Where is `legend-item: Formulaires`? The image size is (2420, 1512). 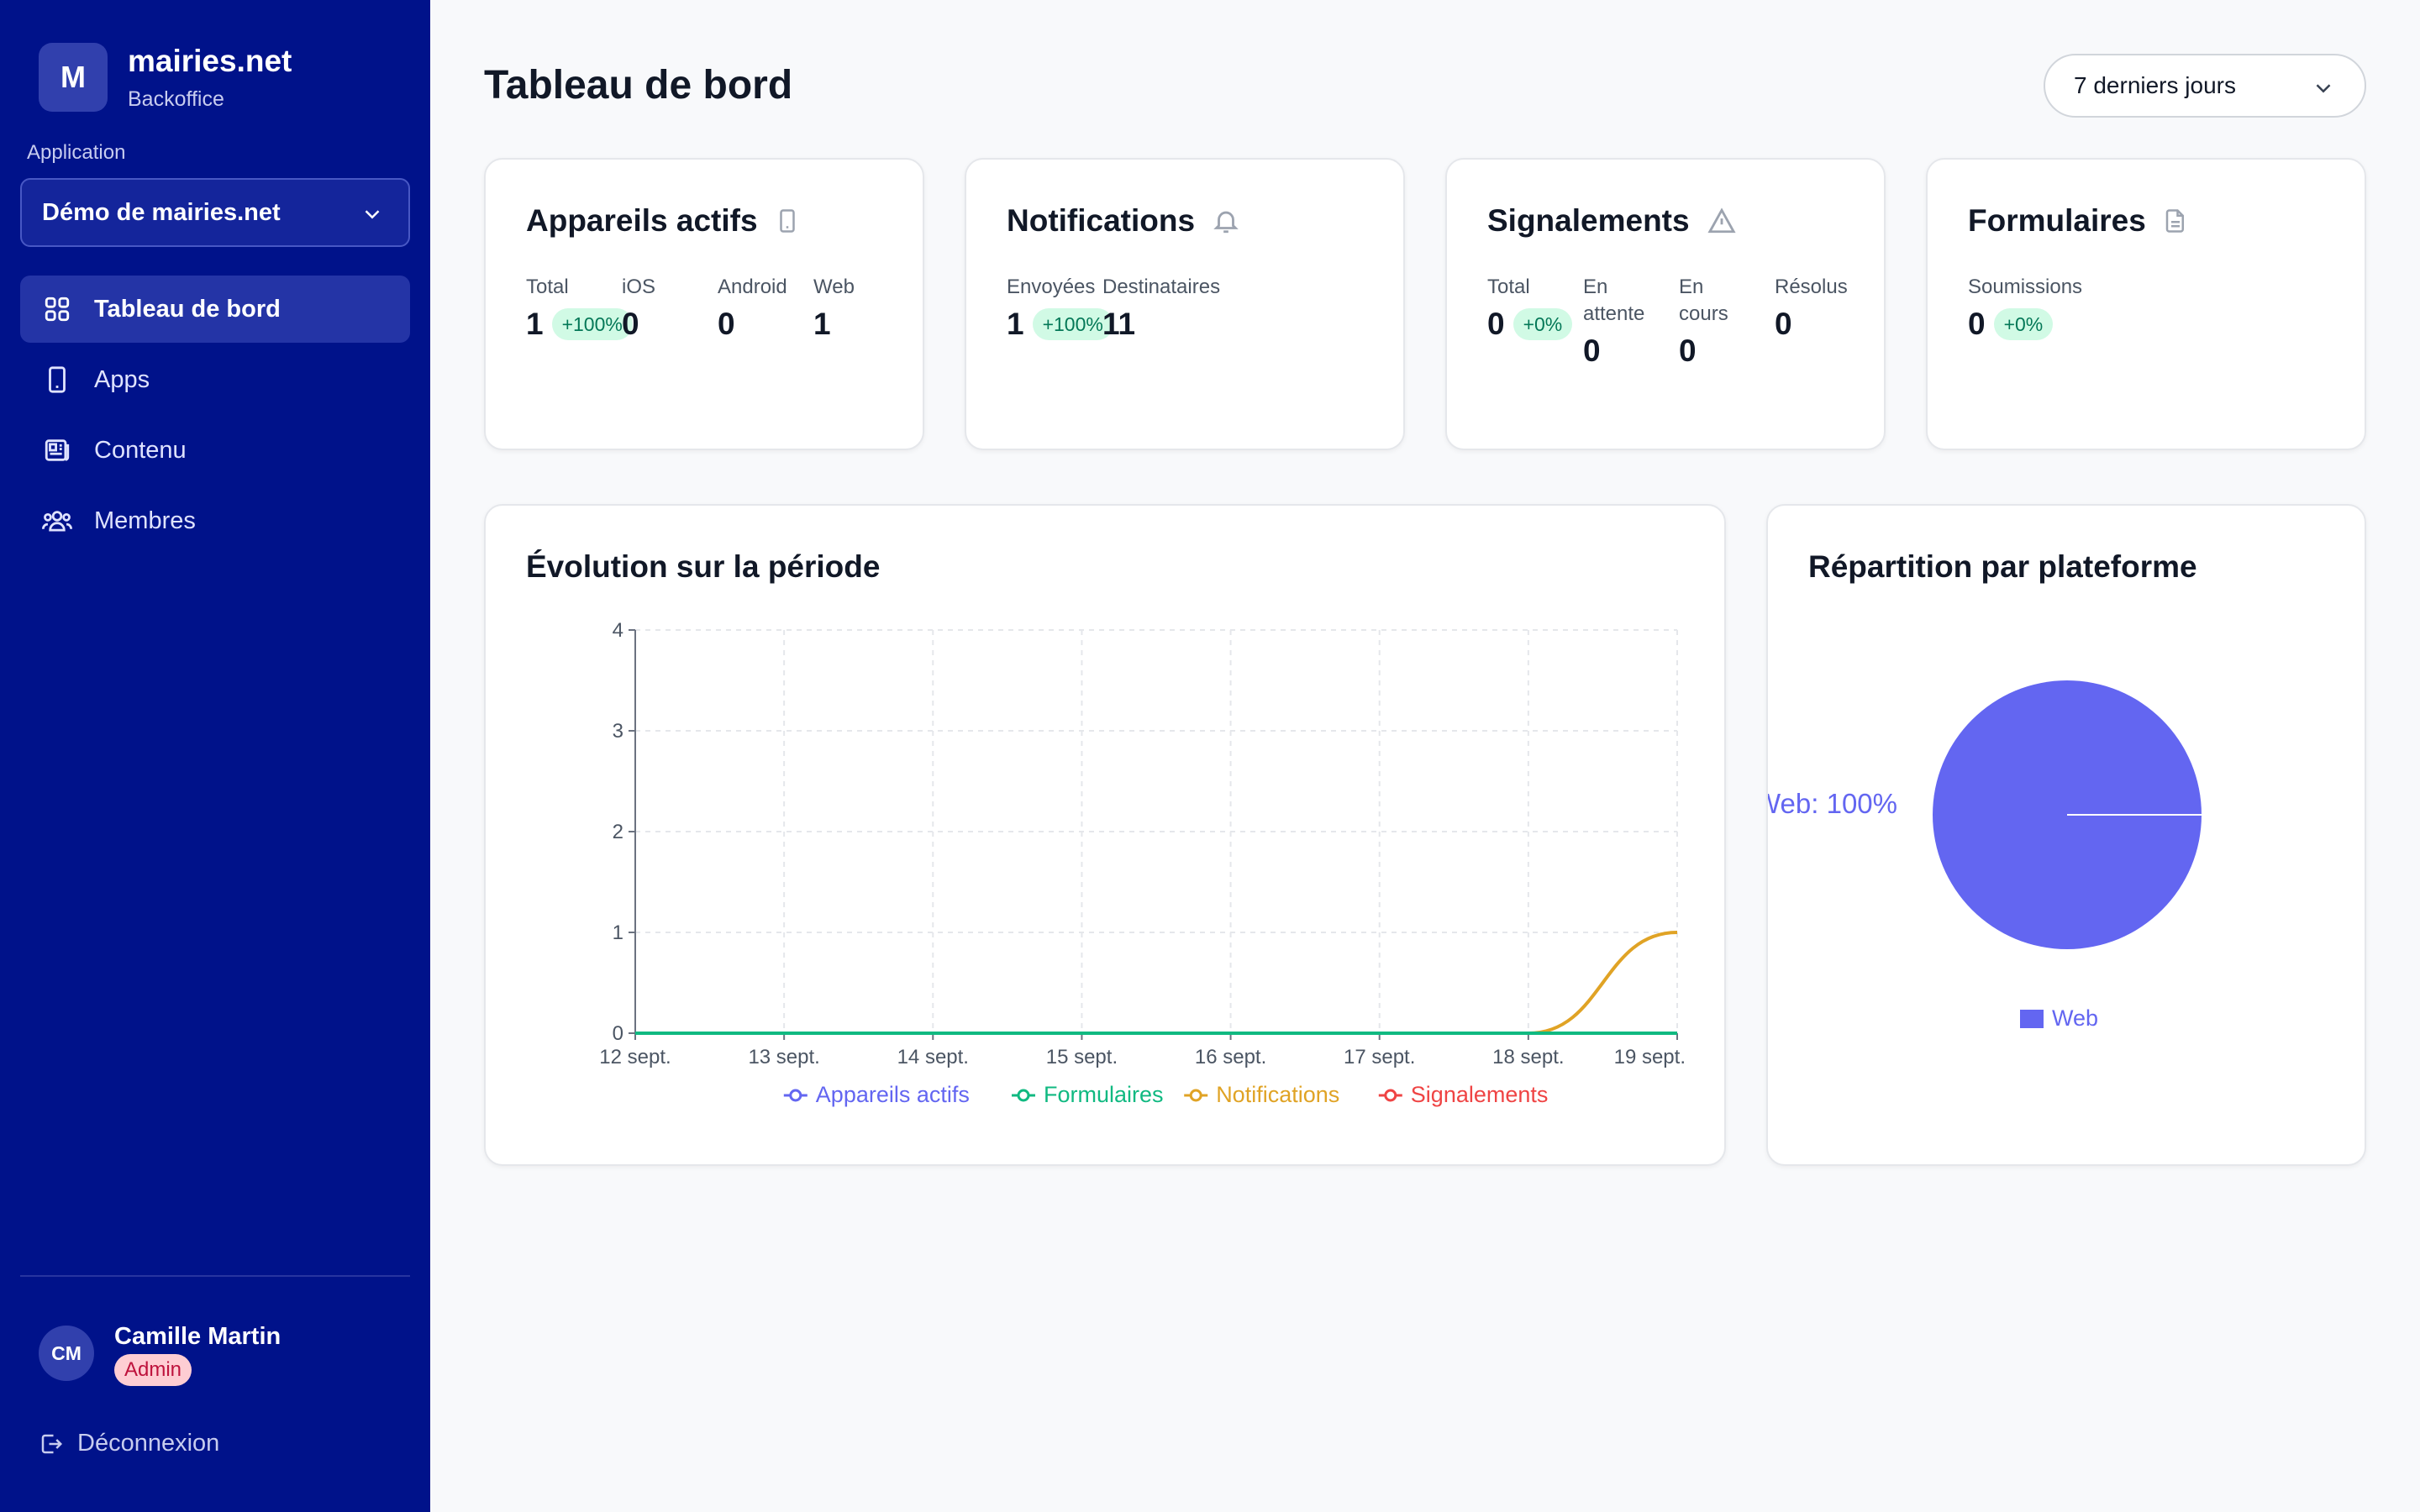 legend-item: Formulaires is located at coordinates (1088, 1094).